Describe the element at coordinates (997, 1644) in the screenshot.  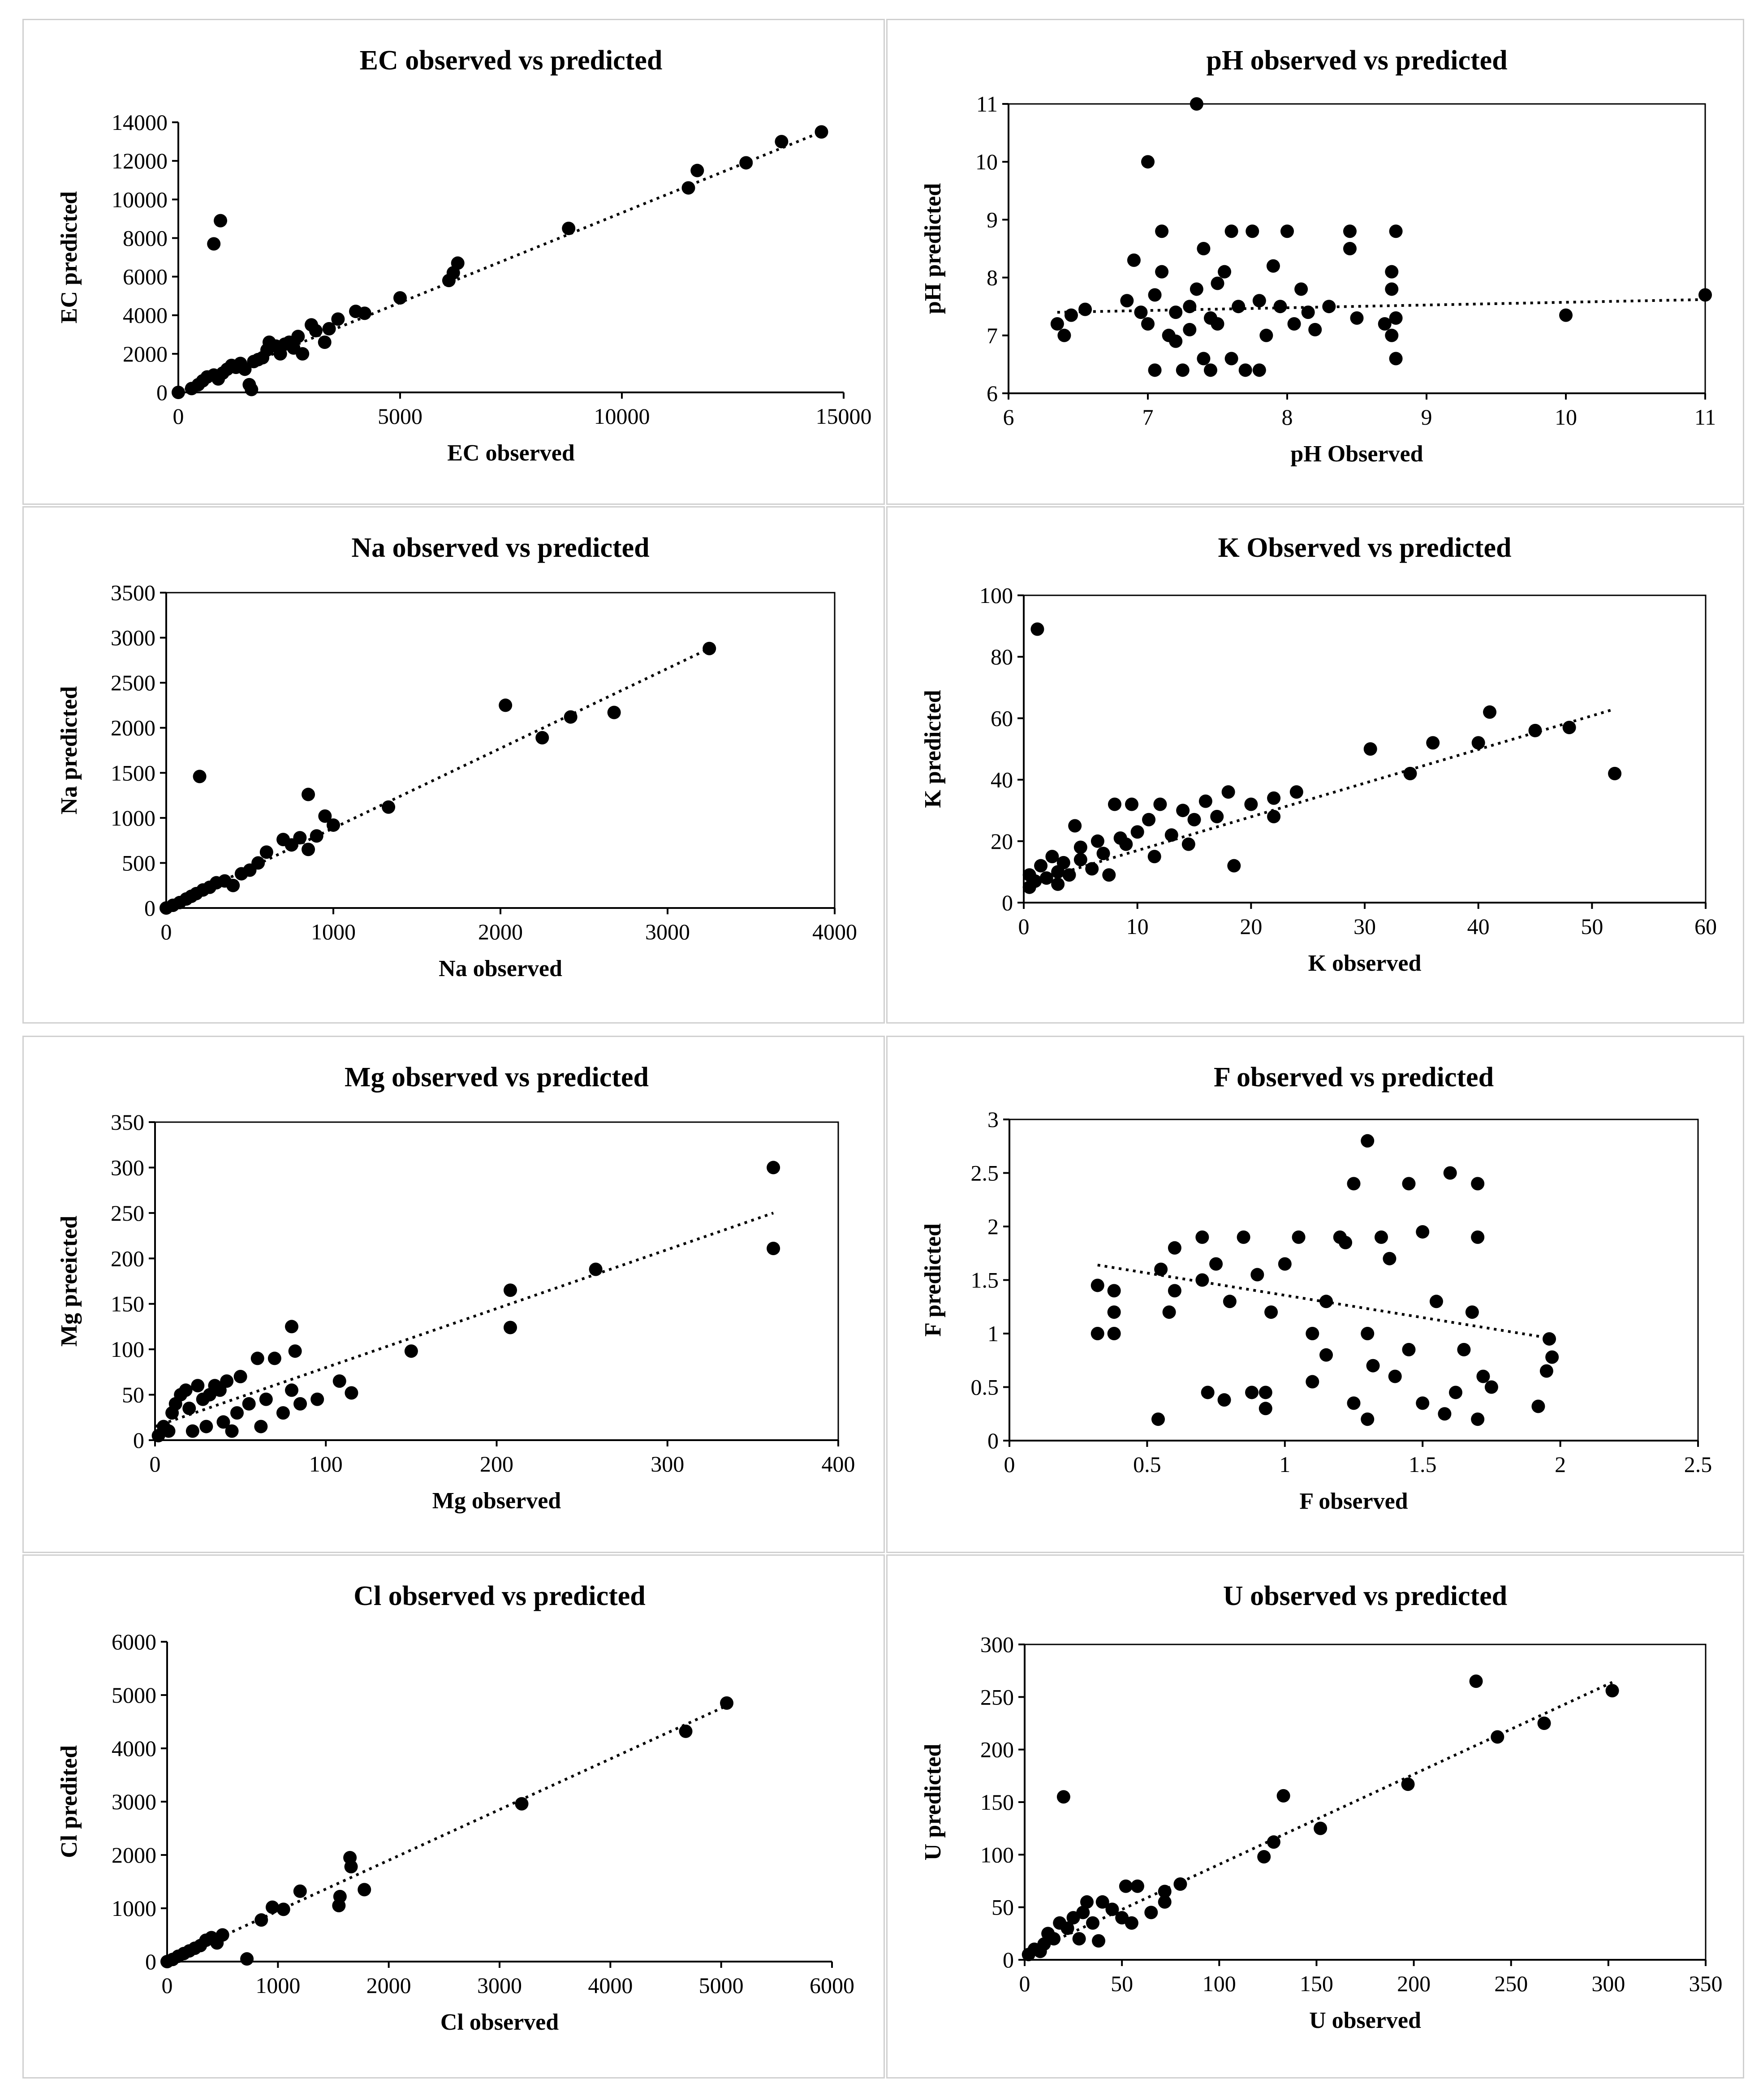
I see `y-tick-label: 300` at that location.